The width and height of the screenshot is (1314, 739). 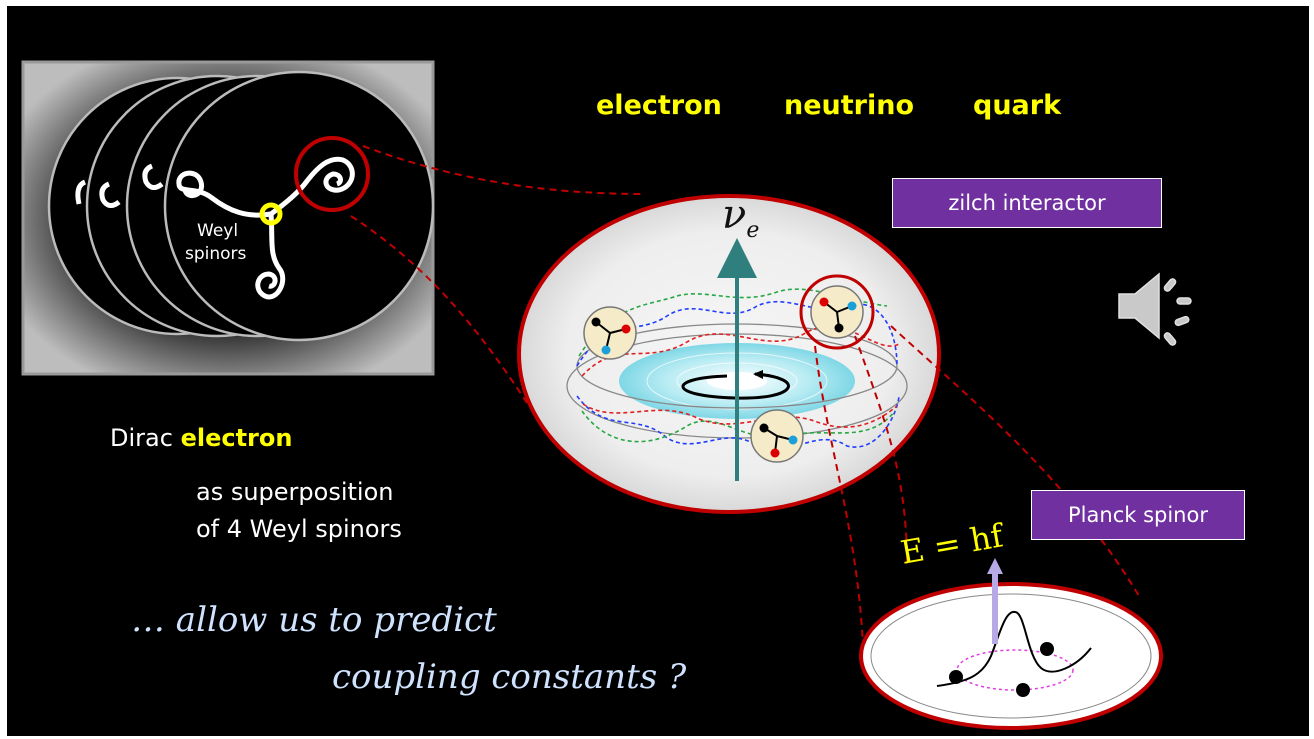 I want to click on center-node-icon, so click(x=271, y=214).